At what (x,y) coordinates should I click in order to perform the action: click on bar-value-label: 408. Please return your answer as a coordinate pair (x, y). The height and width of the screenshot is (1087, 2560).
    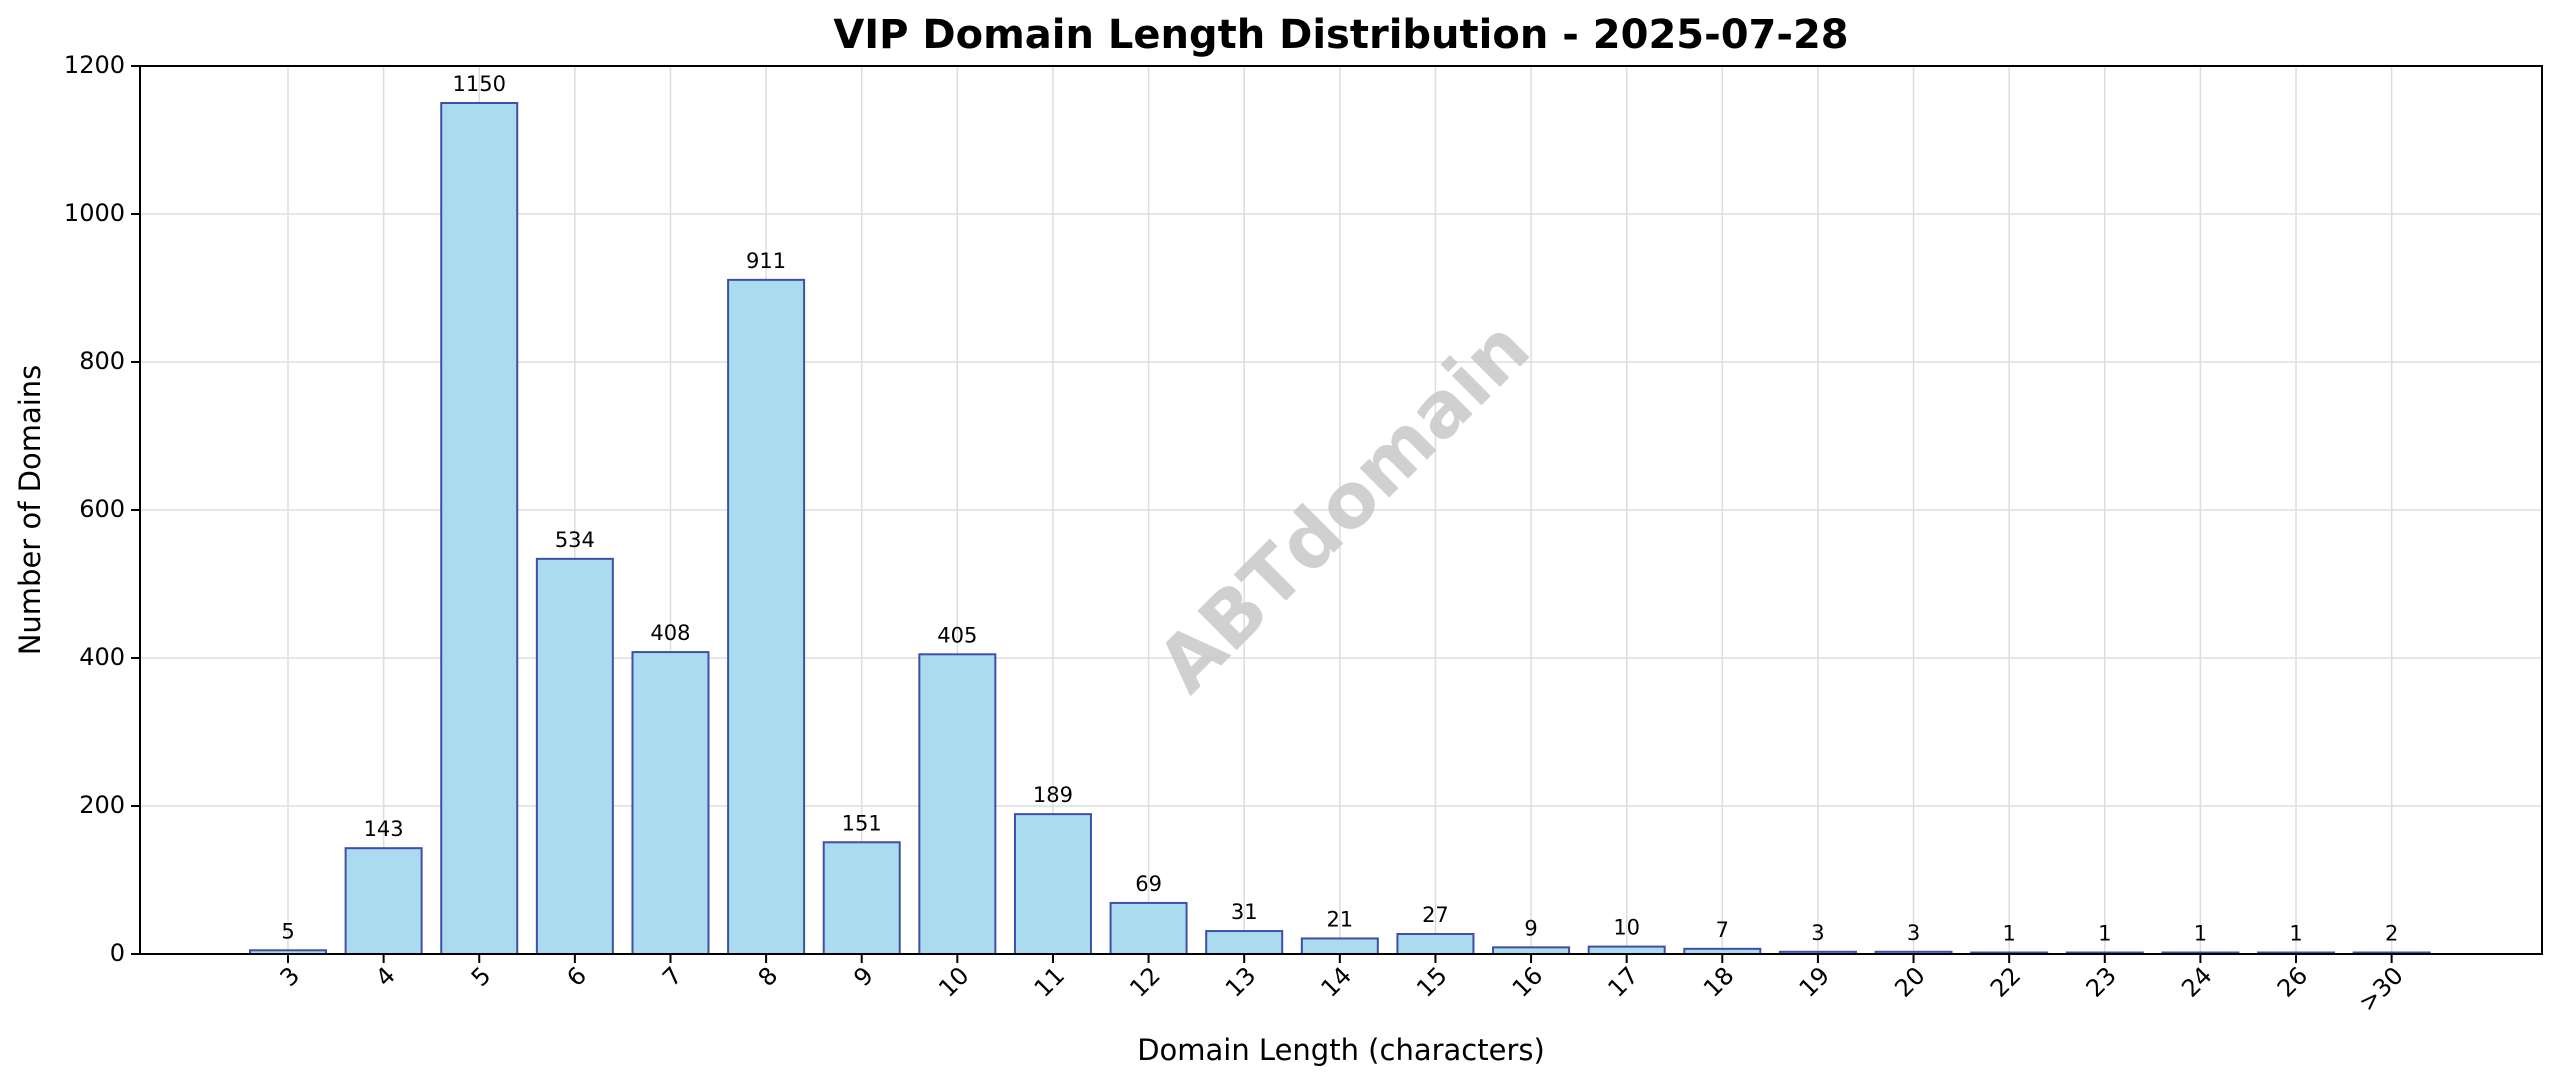
    Looking at the image, I should click on (670, 633).